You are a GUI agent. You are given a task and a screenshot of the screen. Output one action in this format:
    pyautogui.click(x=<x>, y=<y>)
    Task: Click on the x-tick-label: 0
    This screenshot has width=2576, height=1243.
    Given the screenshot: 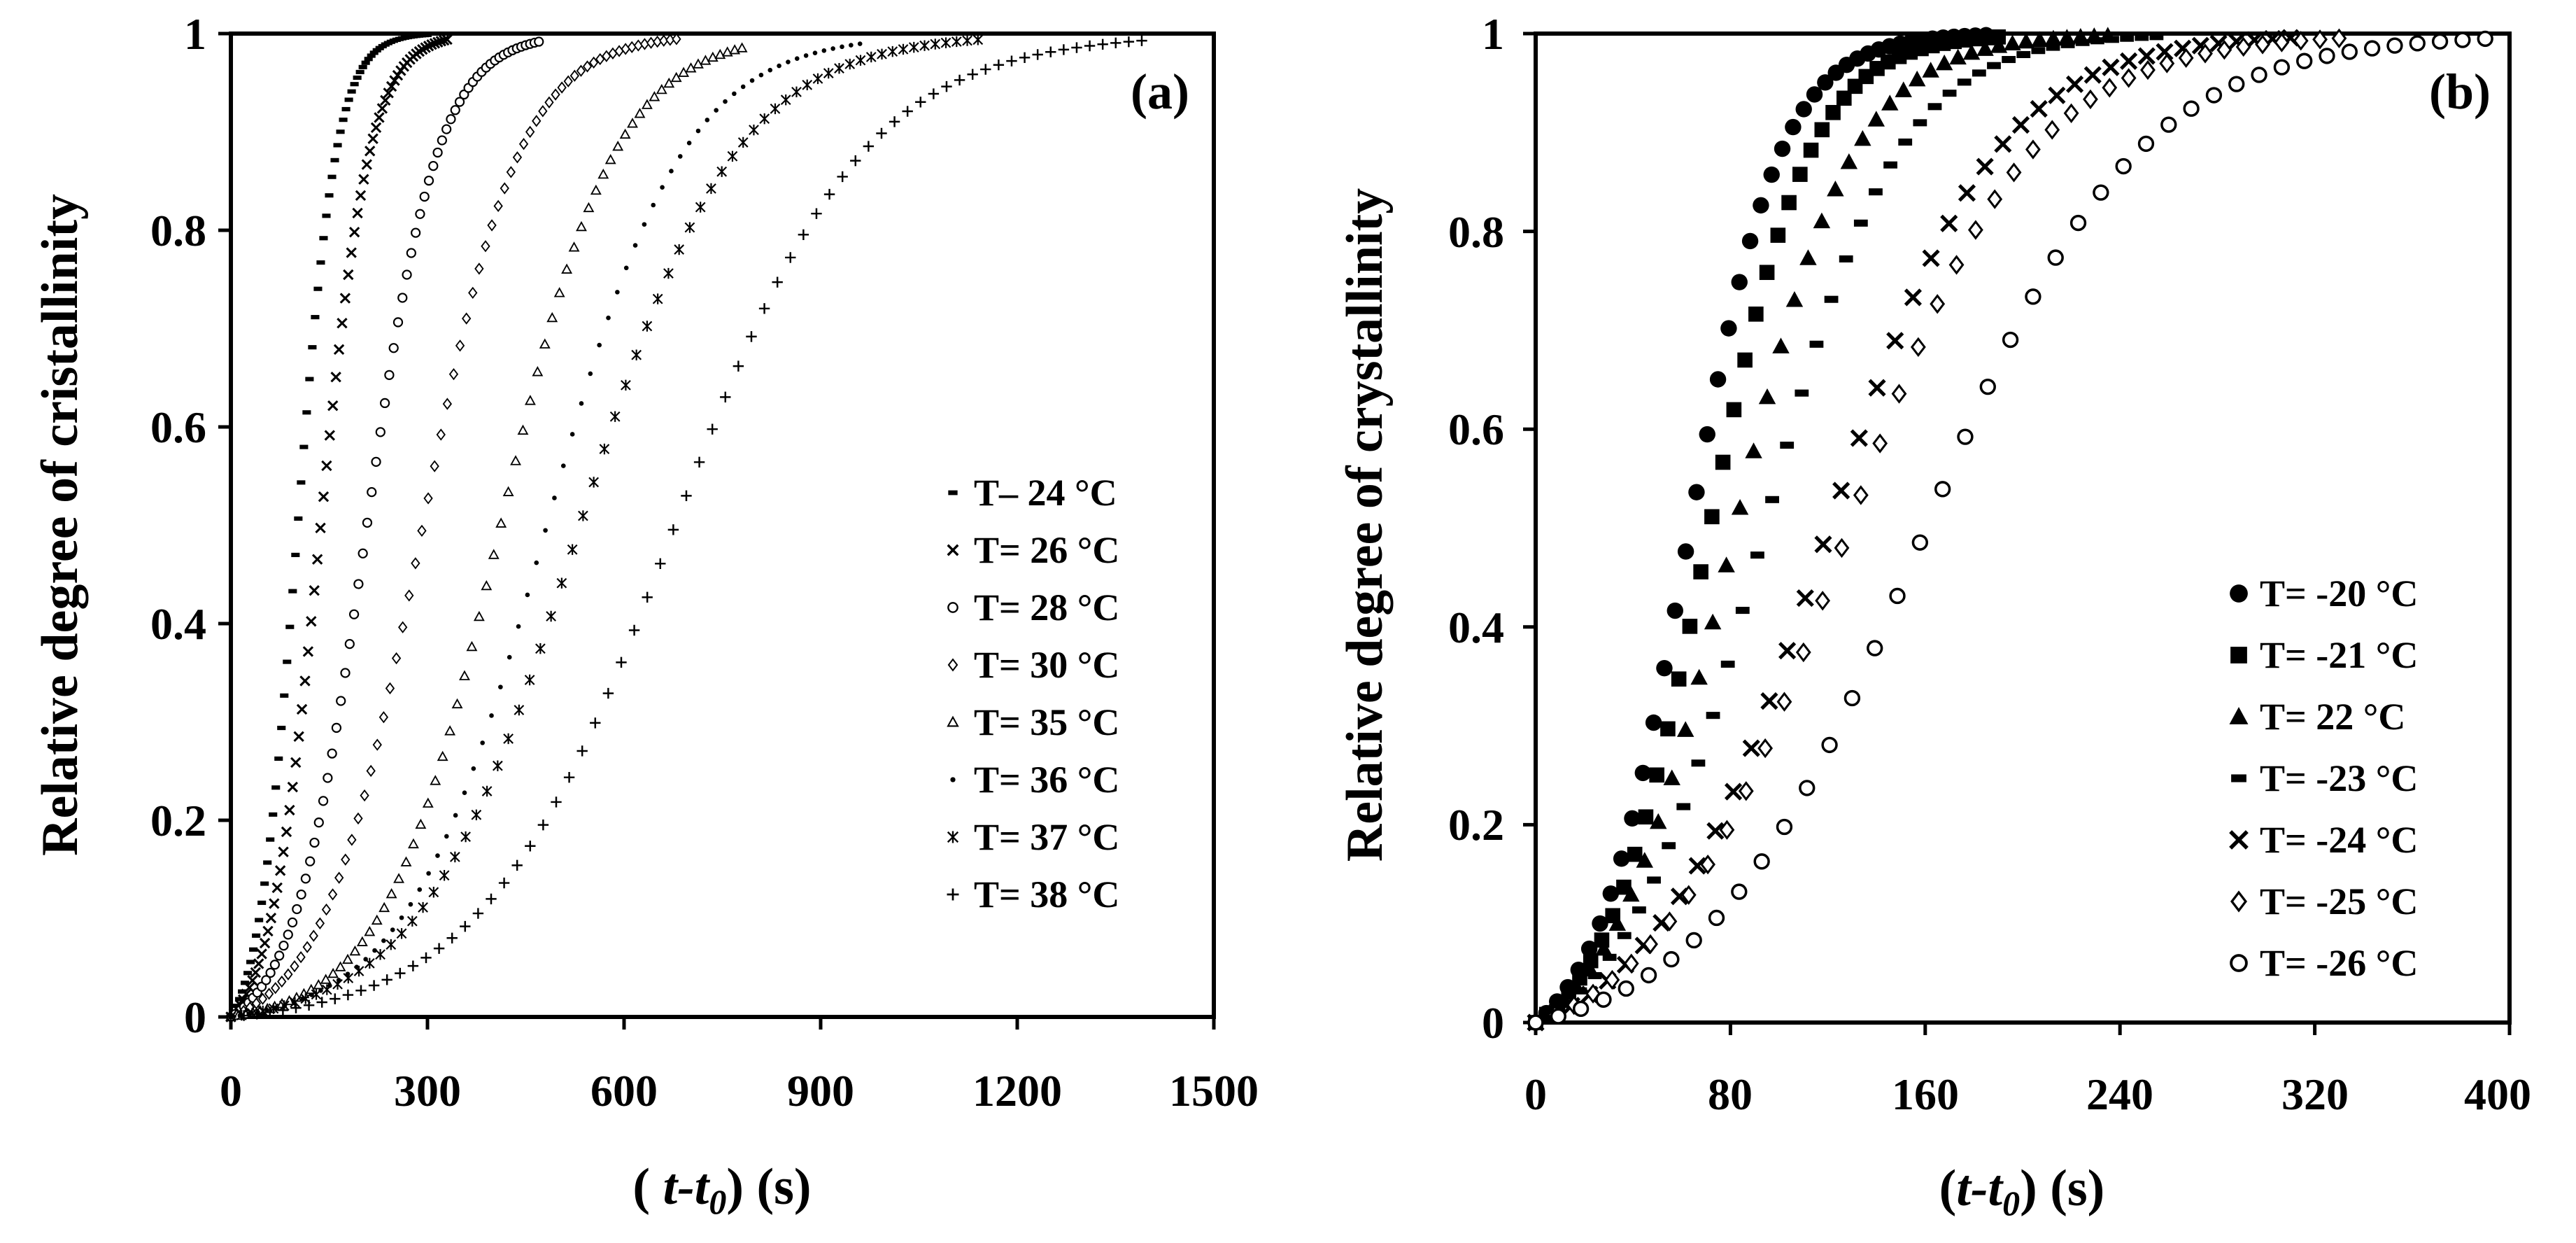 What is the action you would take?
    pyautogui.click(x=231, y=1091)
    